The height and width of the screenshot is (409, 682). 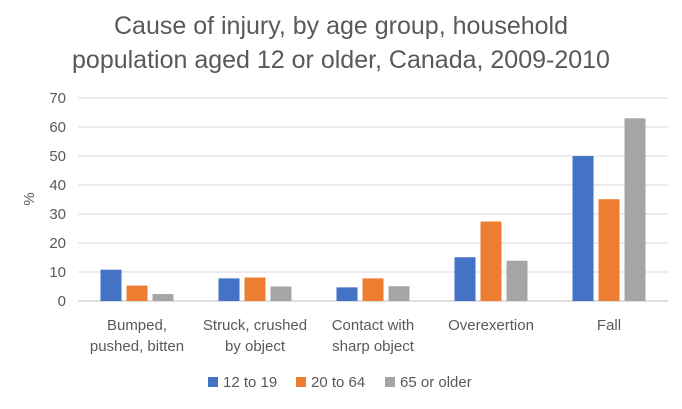 What do you see at coordinates (436, 382) in the screenshot?
I see `legend-label: 65 or older` at bounding box center [436, 382].